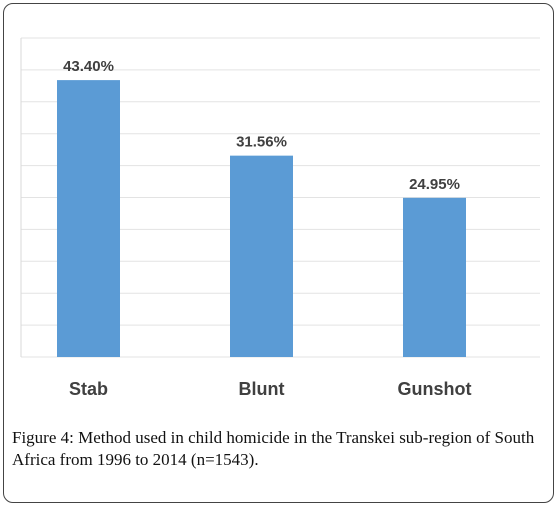 This screenshot has height=508, width=559. What do you see at coordinates (88, 389) in the screenshot?
I see `category-label: Stab` at bounding box center [88, 389].